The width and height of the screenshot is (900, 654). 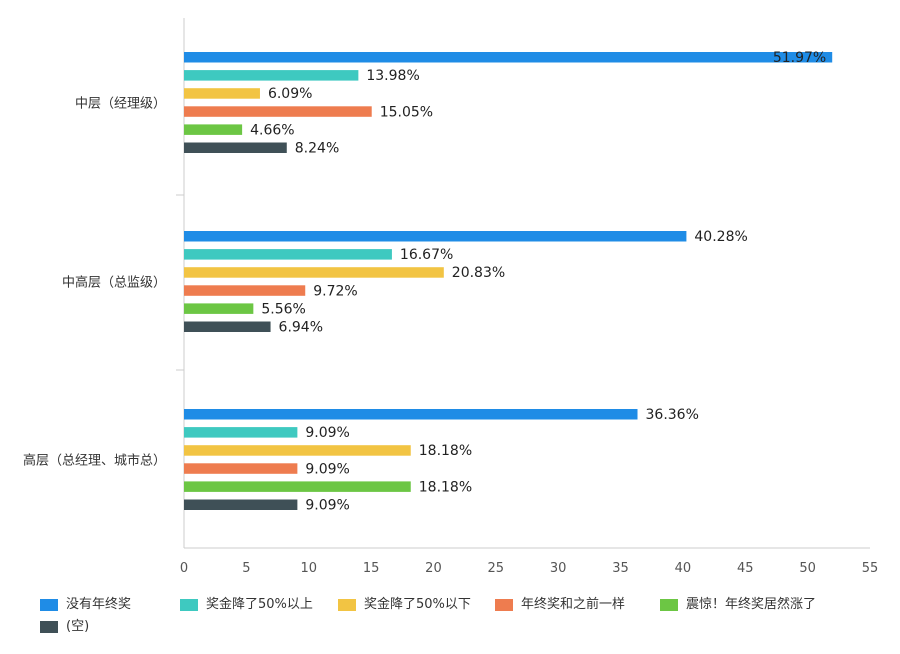 What do you see at coordinates (99, 604) in the screenshot?
I see `legend-label: 没有年终奖` at bounding box center [99, 604].